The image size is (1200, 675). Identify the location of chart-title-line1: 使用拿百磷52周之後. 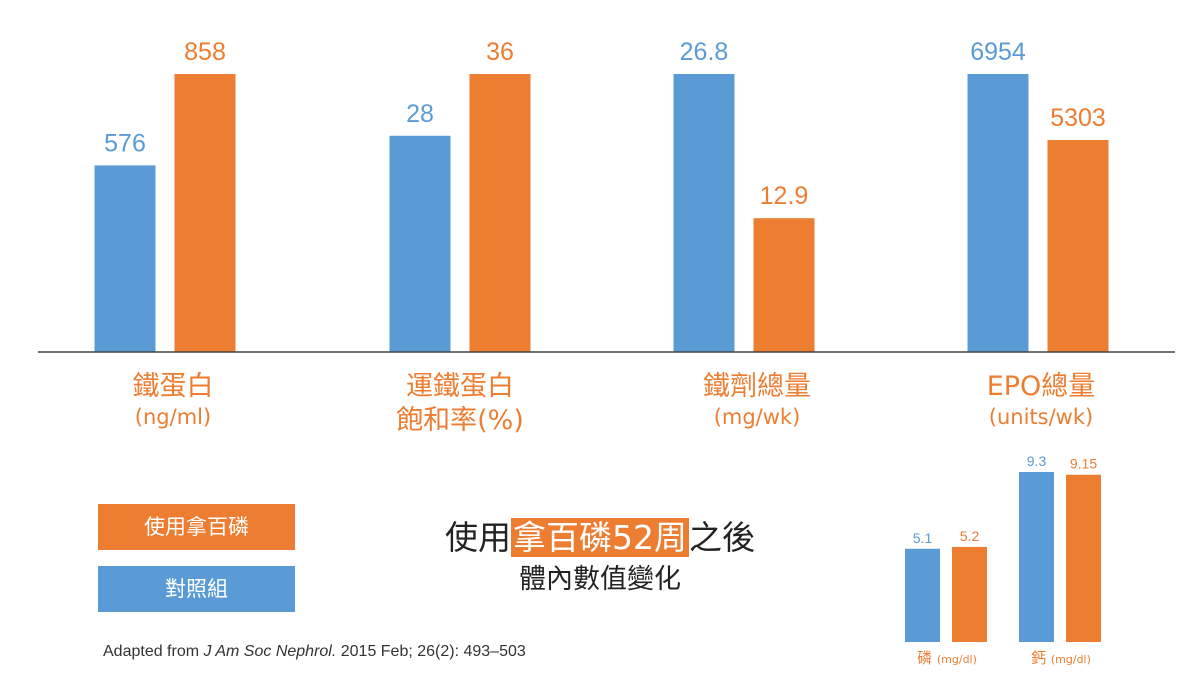
(600, 537).